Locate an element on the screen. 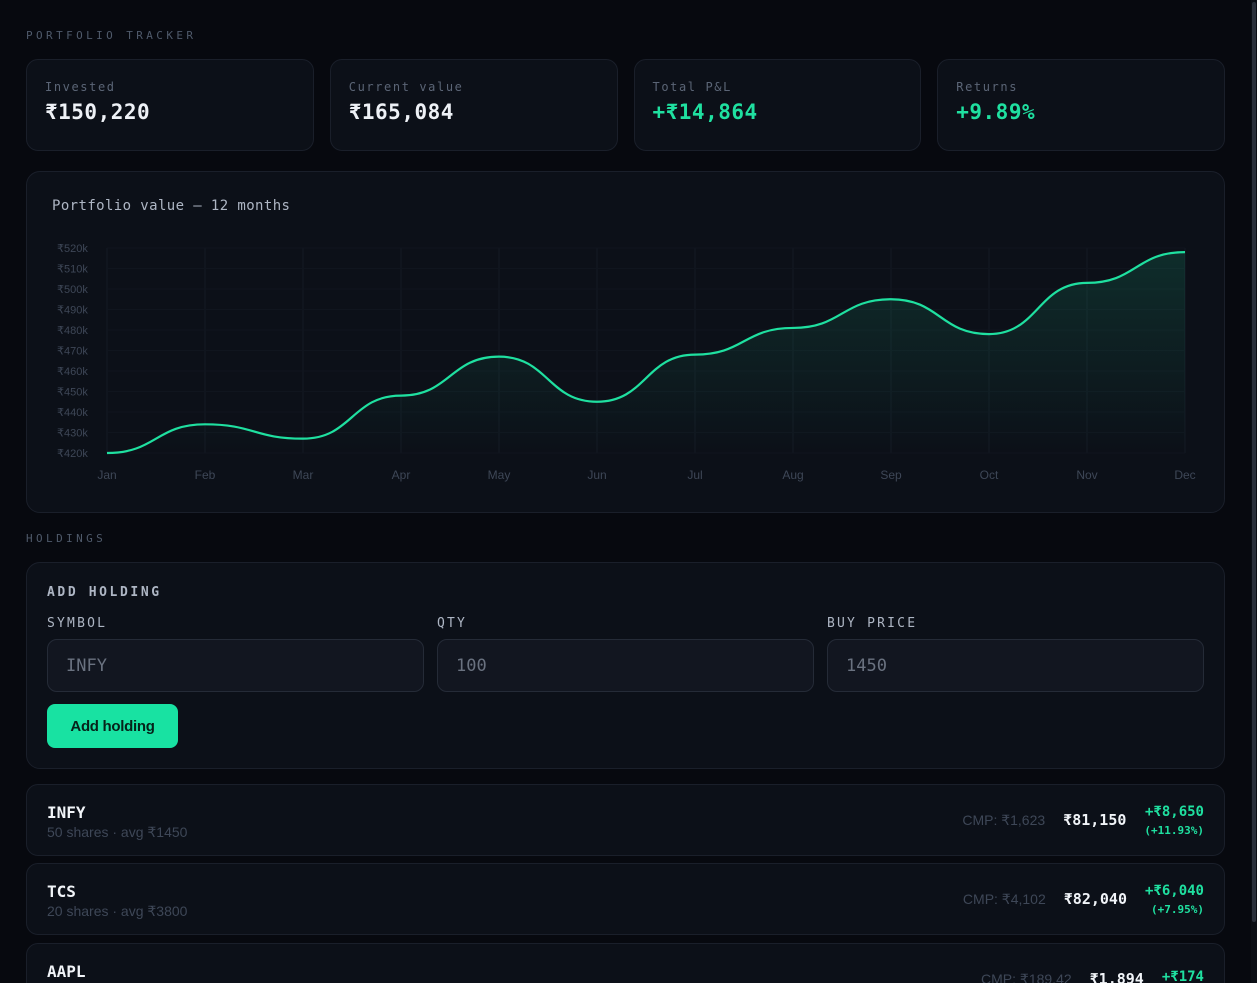  page-scrollbar is located at coordinates (1254, 491).